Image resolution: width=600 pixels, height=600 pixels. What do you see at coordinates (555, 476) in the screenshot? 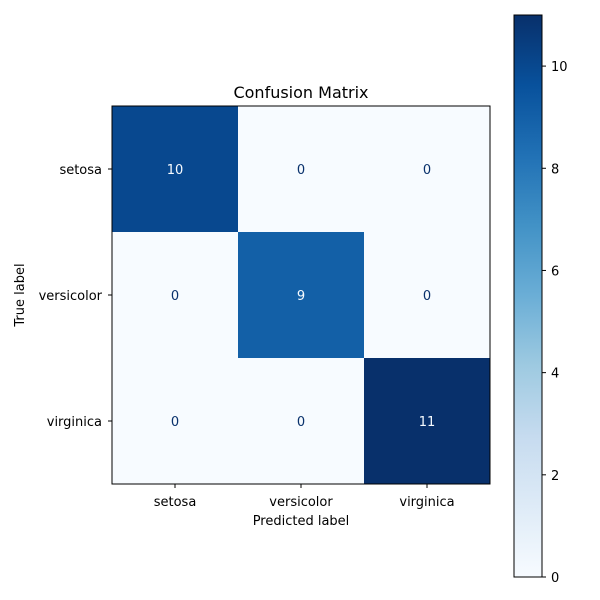
I see `colorbar-tick-label: 2` at bounding box center [555, 476].